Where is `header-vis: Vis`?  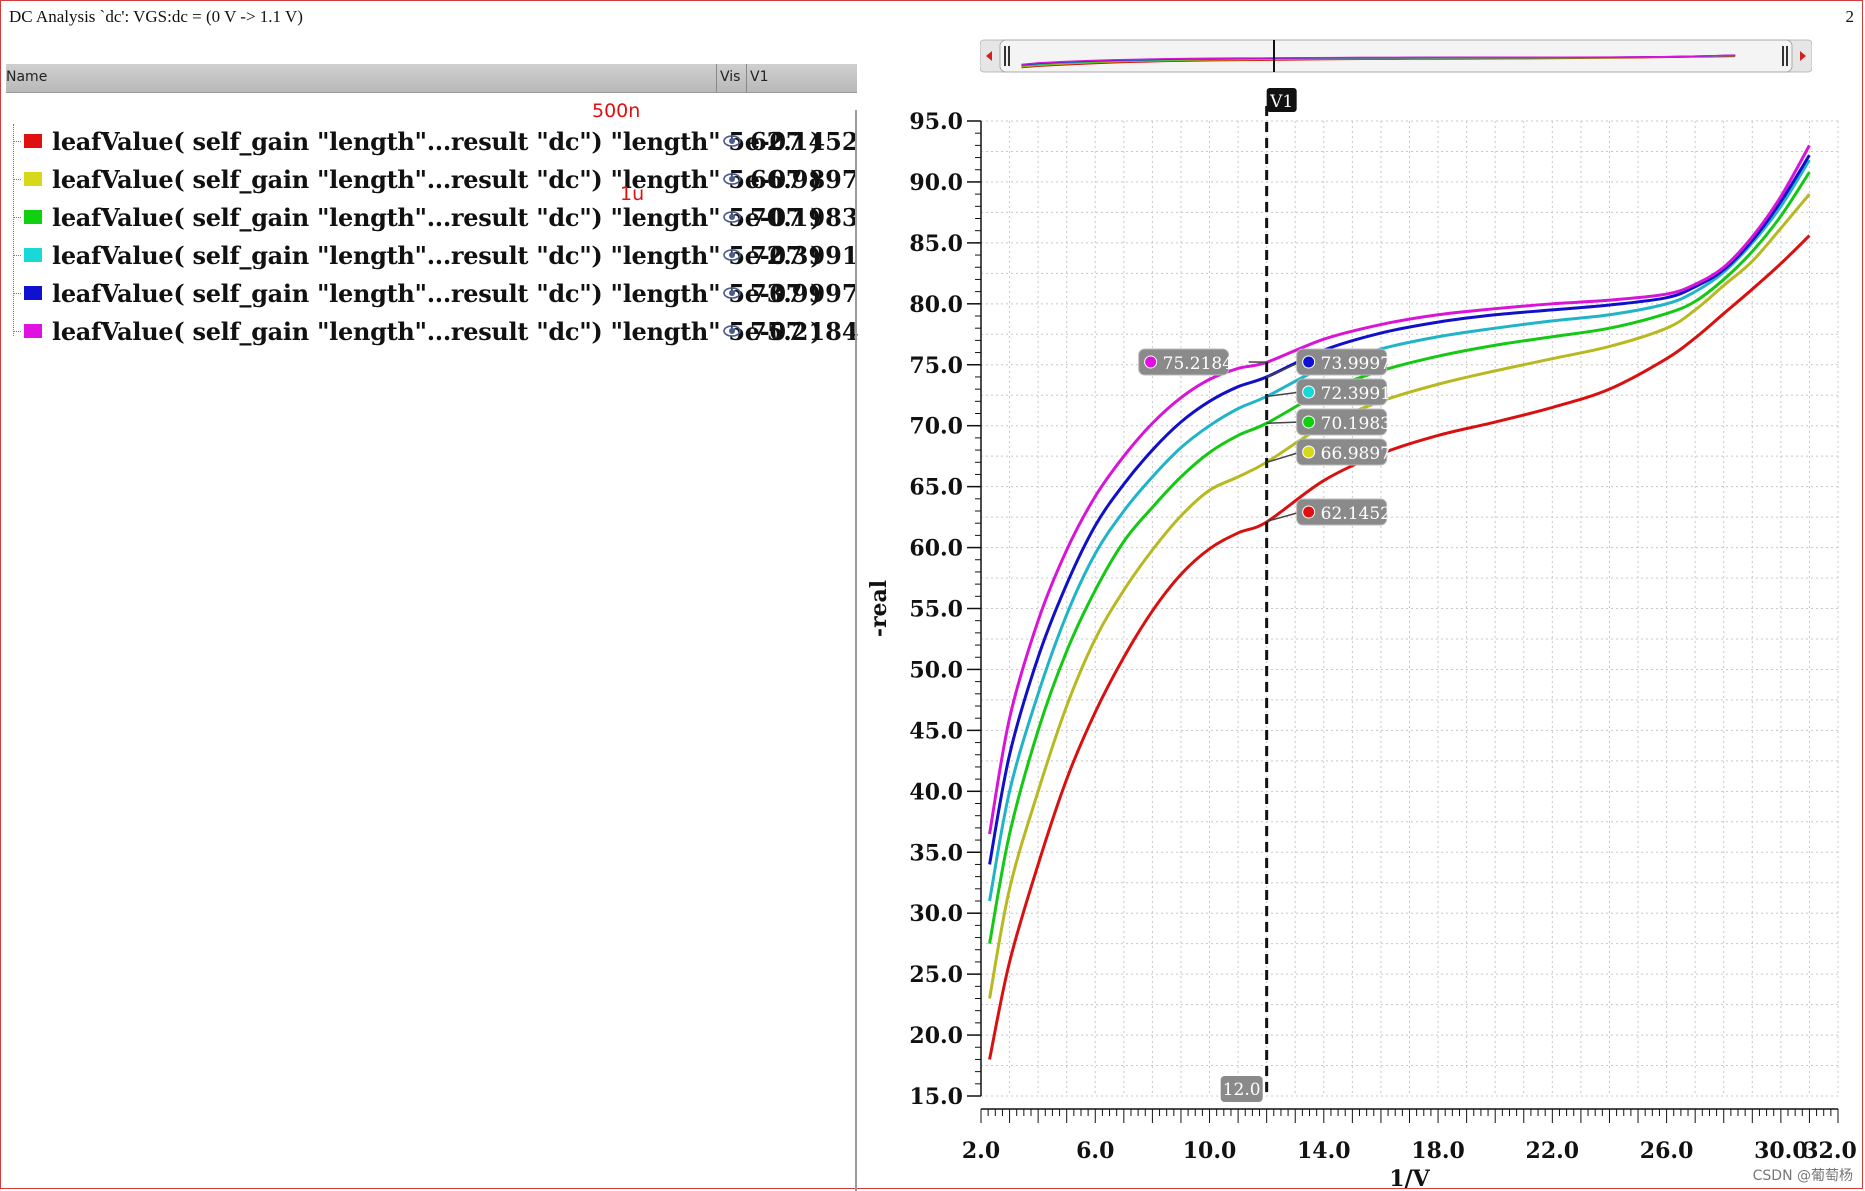
header-vis: Vis is located at coordinates (730, 77).